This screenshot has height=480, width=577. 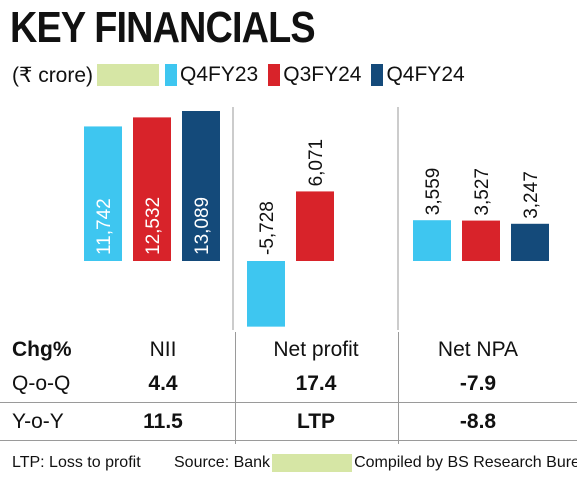 I want to click on legend-item-q4fy23: Q4FY23, so click(x=211, y=75).